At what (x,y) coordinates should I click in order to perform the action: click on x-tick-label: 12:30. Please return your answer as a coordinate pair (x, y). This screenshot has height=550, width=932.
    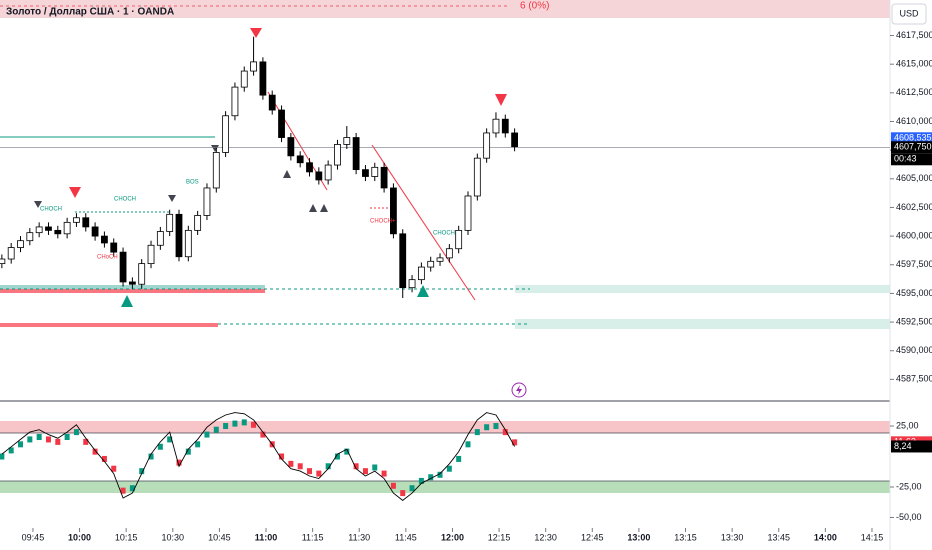
    Looking at the image, I should click on (545, 537).